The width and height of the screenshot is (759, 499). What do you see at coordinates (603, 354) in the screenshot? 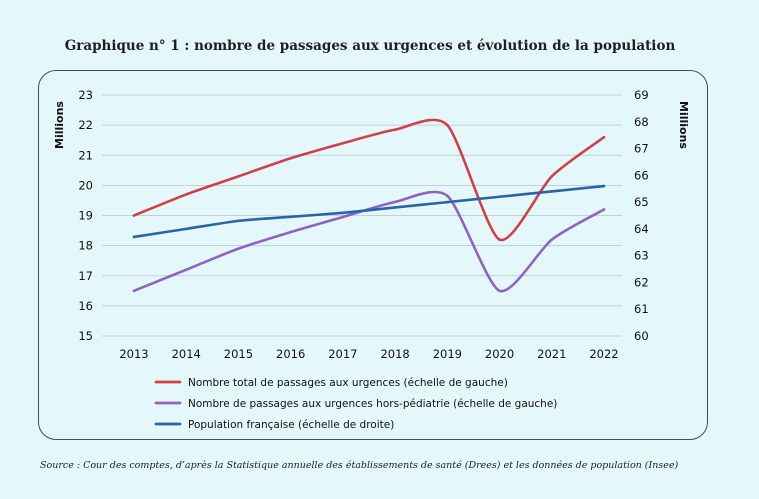
I see `x-tick-label: 2022` at bounding box center [603, 354].